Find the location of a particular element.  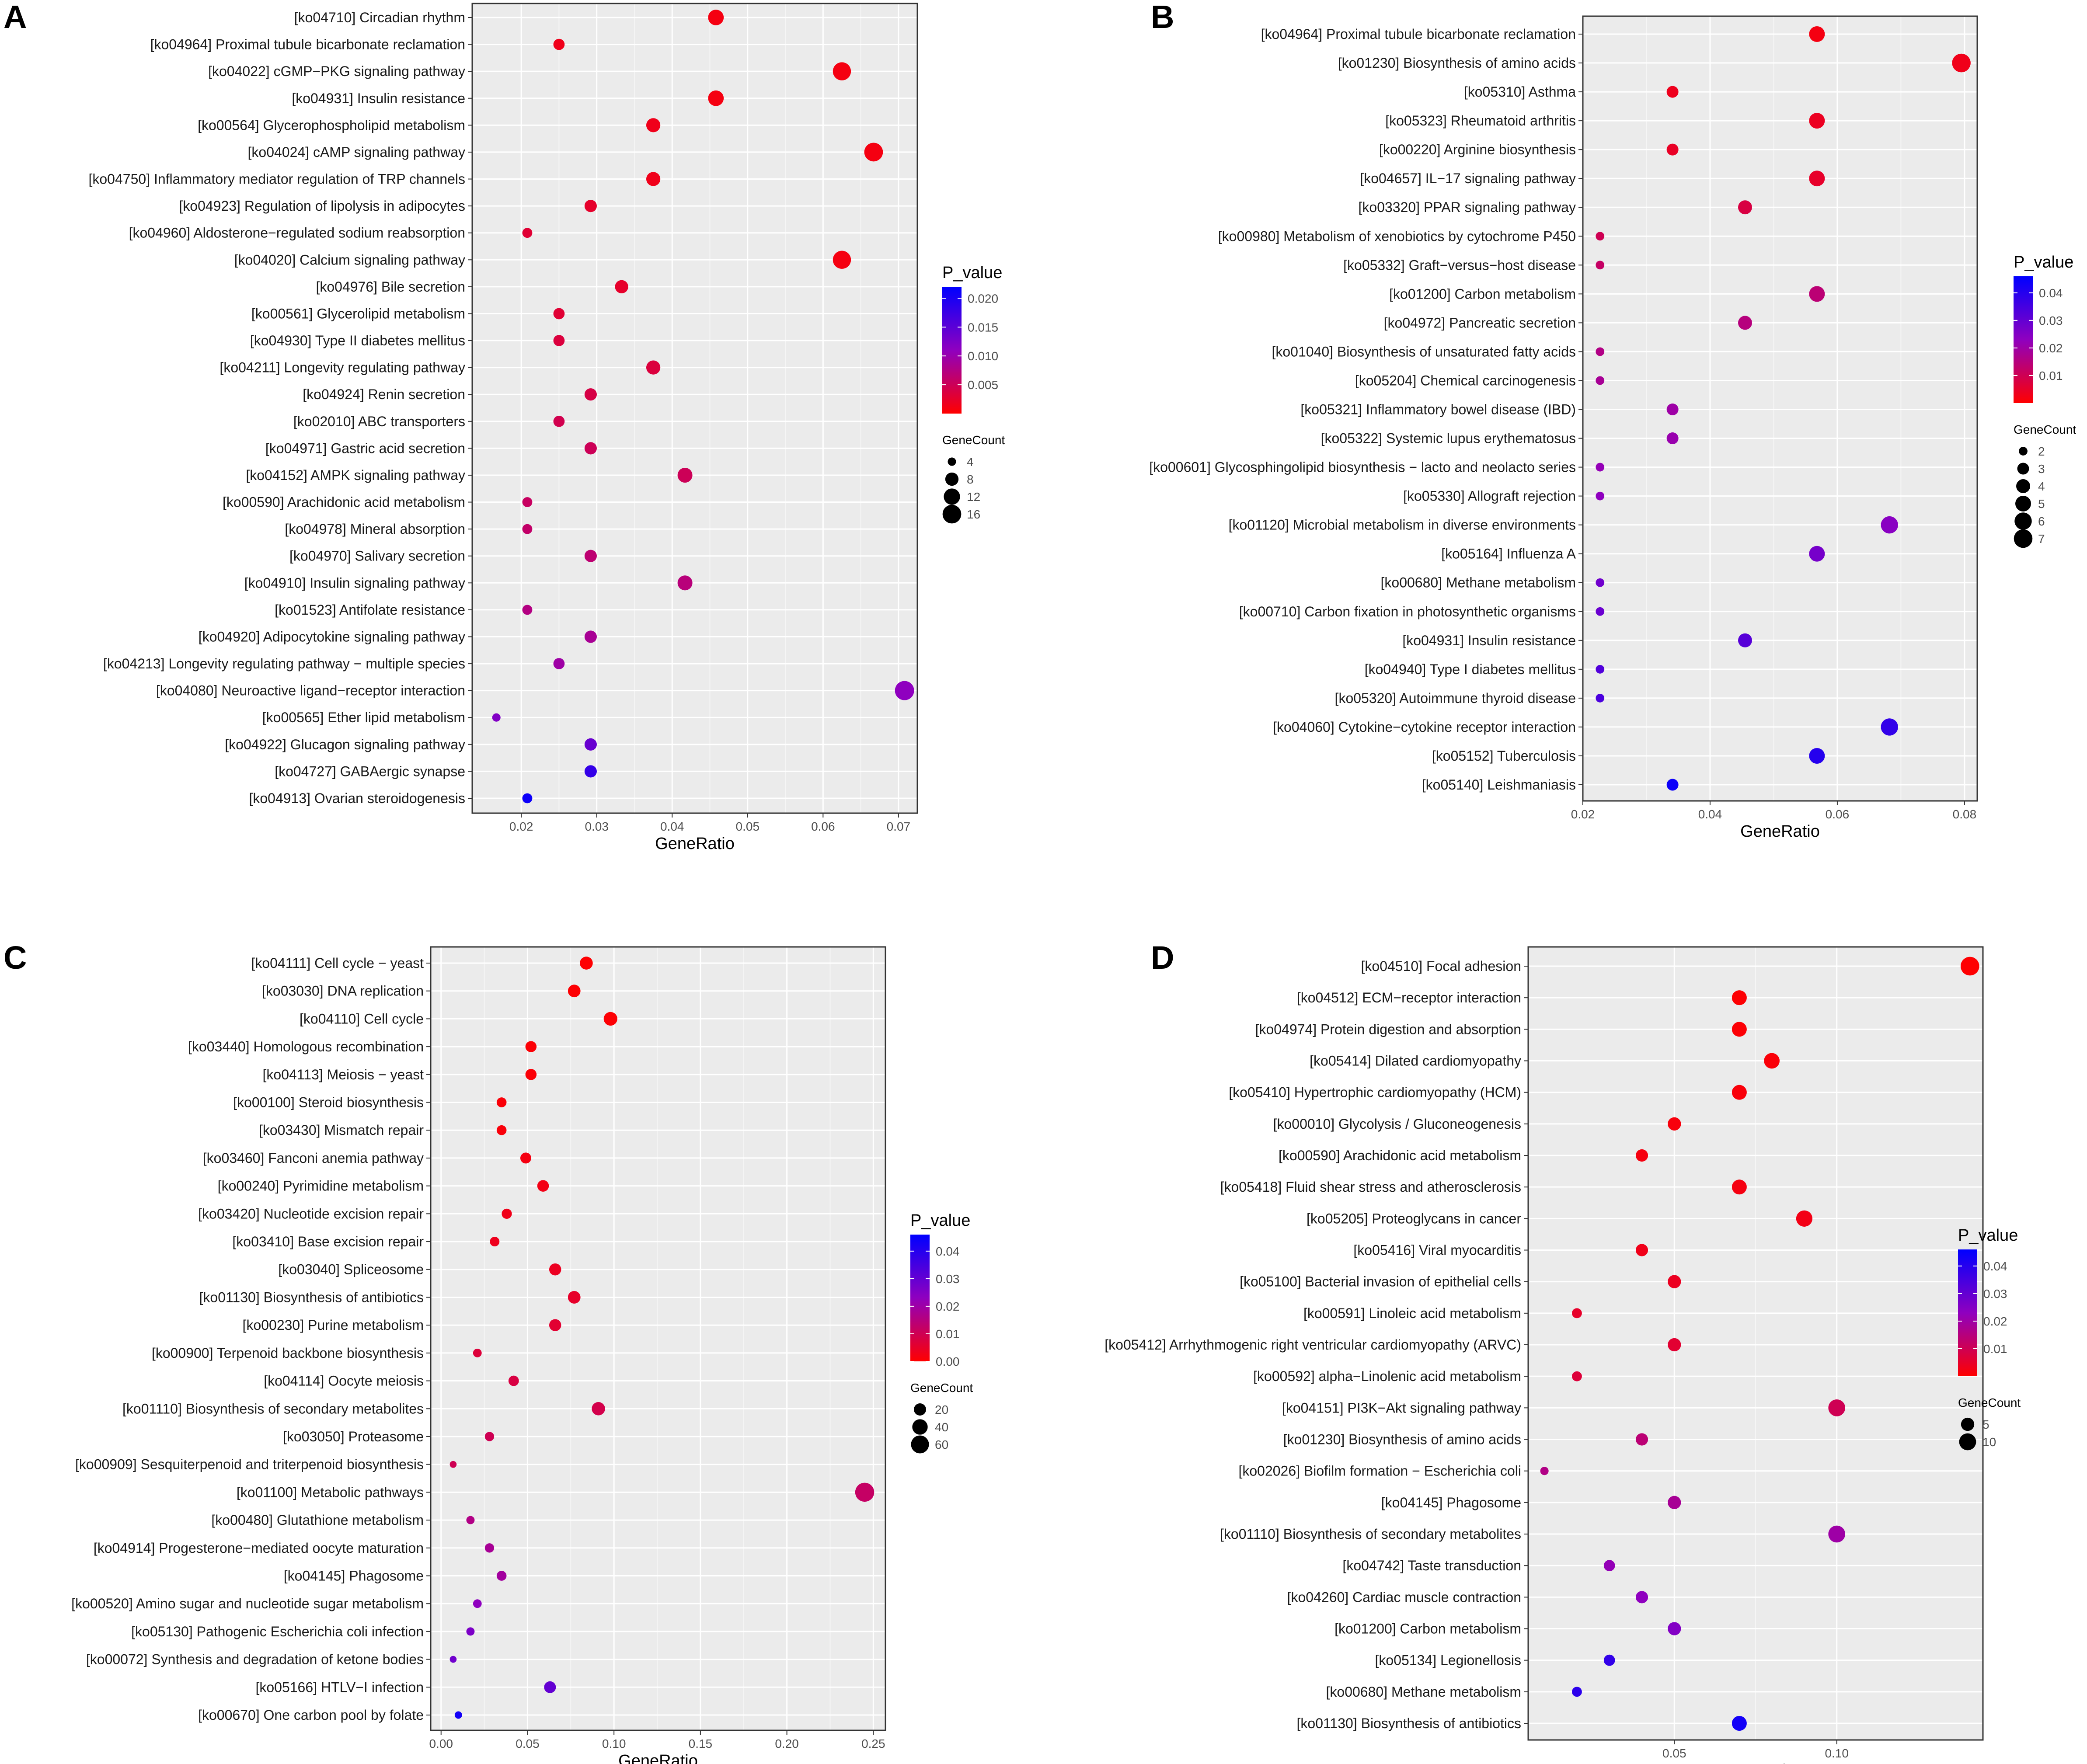

term-label: [ko00591] Linoleic acid metabolism is located at coordinates (1412, 1313).